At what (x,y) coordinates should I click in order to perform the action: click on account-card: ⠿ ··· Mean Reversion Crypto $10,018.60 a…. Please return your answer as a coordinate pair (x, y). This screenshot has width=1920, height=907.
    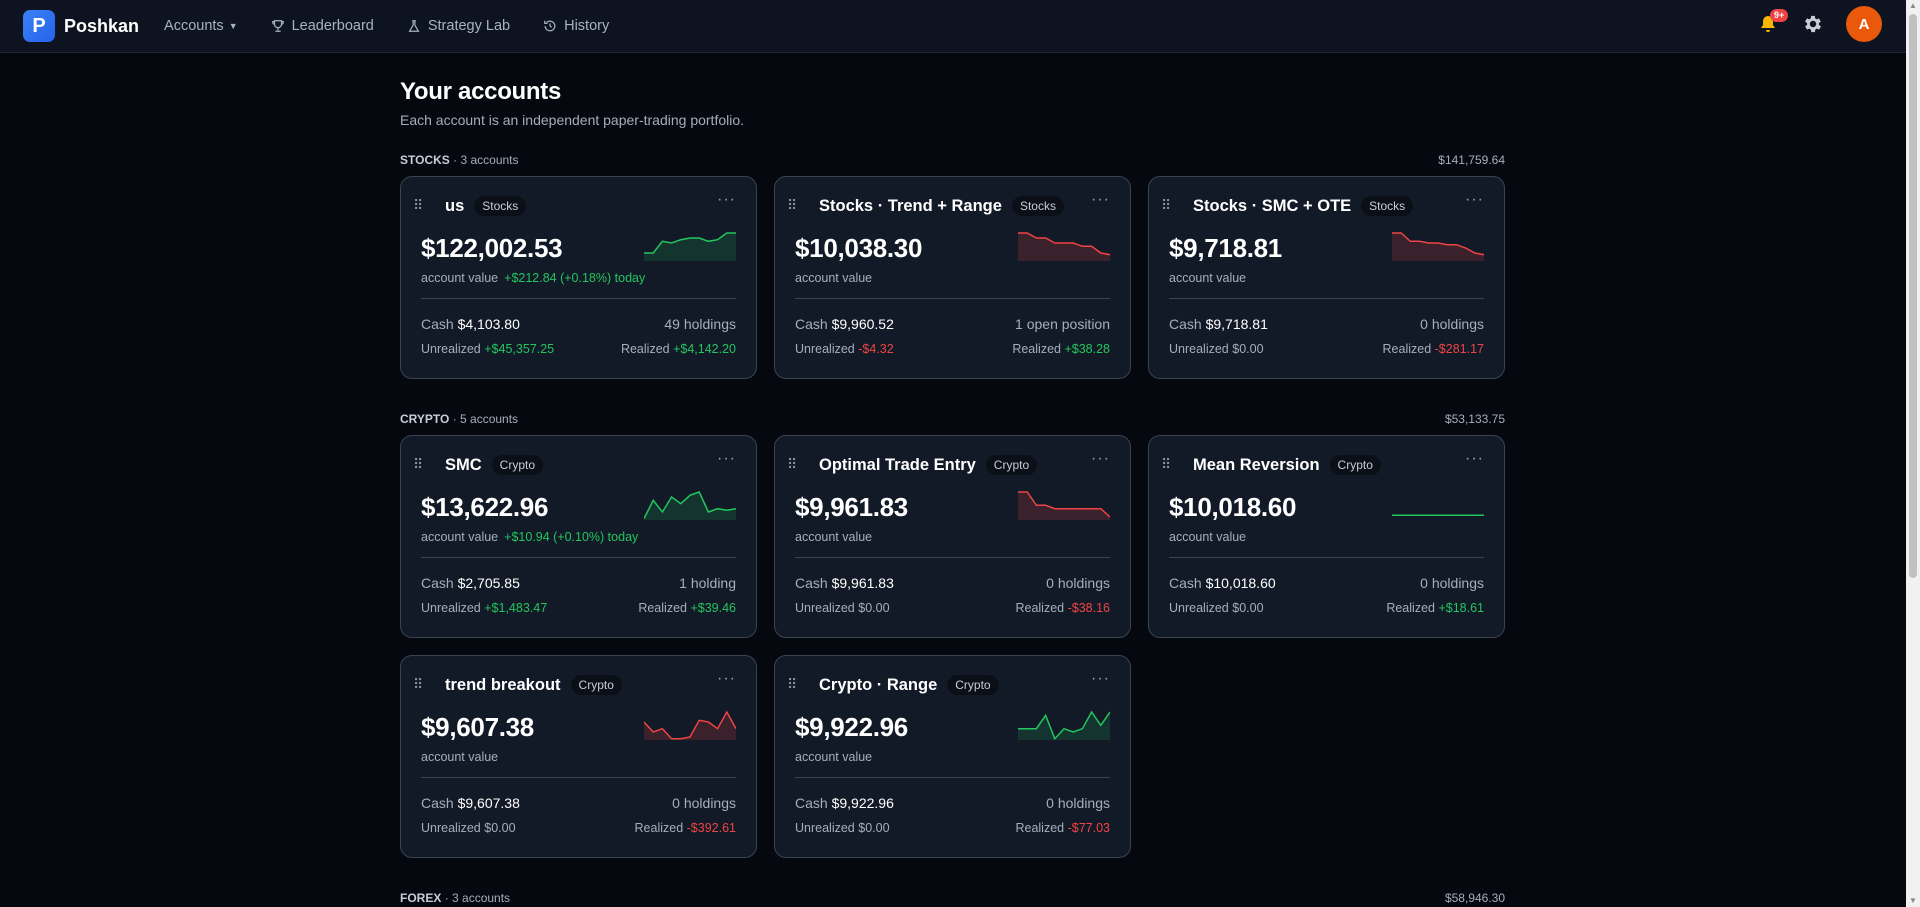
    Looking at the image, I should click on (1326, 536).